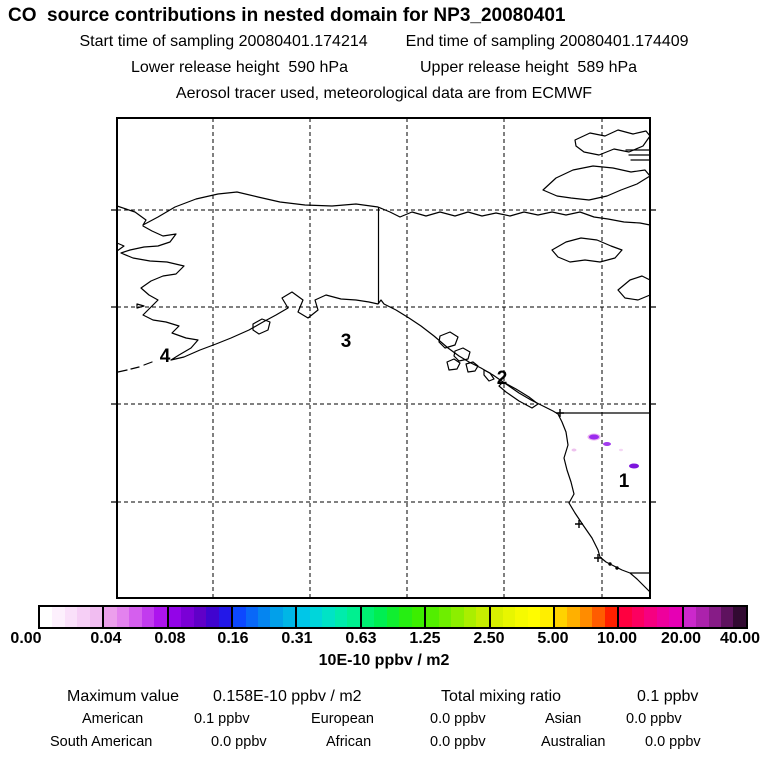 The height and width of the screenshot is (768, 768). Describe the element at coordinates (518, 395) in the screenshot. I see `vancouver-island` at that location.